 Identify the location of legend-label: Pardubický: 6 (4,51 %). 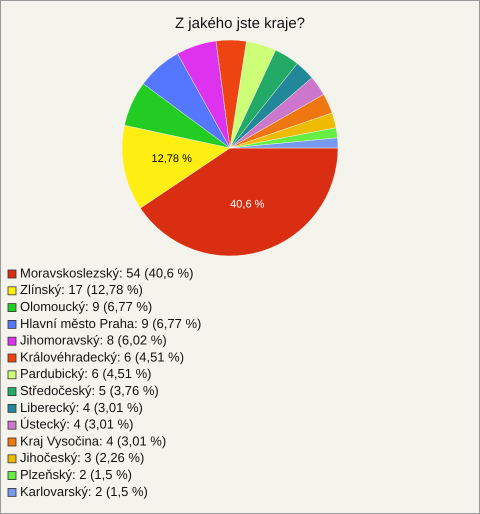
(86, 374).